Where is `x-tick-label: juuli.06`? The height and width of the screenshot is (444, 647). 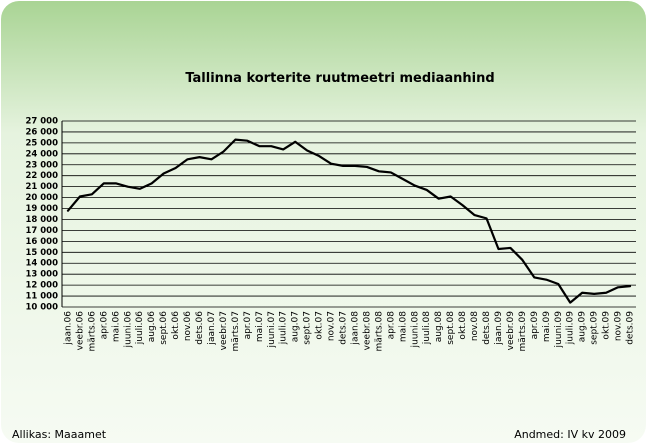
x-tick-label: juuli.06 is located at coordinates (140, 328).